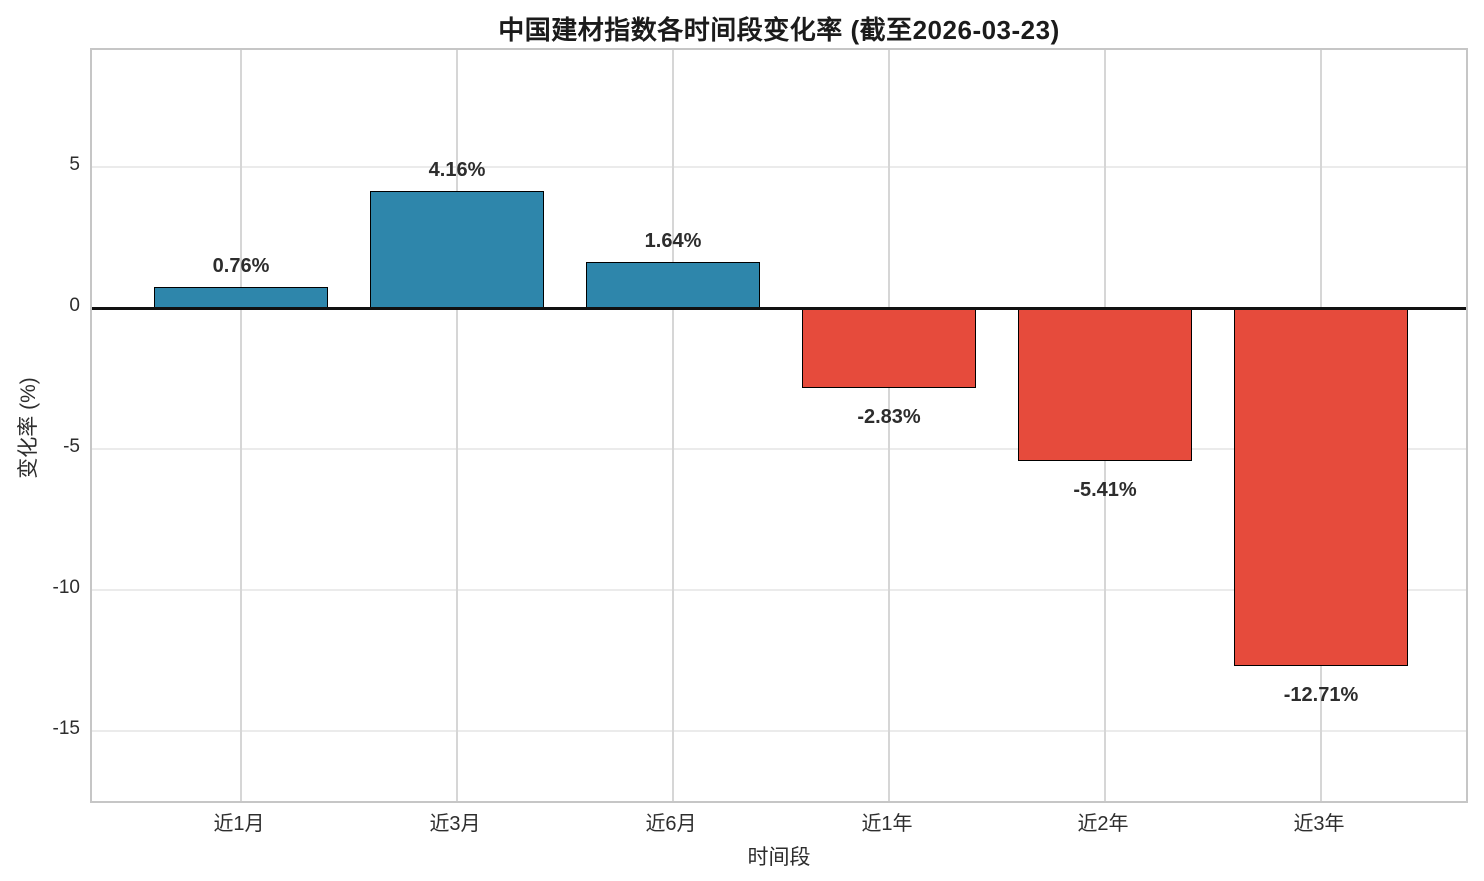 The image size is (1484, 881). Describe the element at coordinates (66, 587) in the screenshot. I see `y-tick-label: -10` at that location.